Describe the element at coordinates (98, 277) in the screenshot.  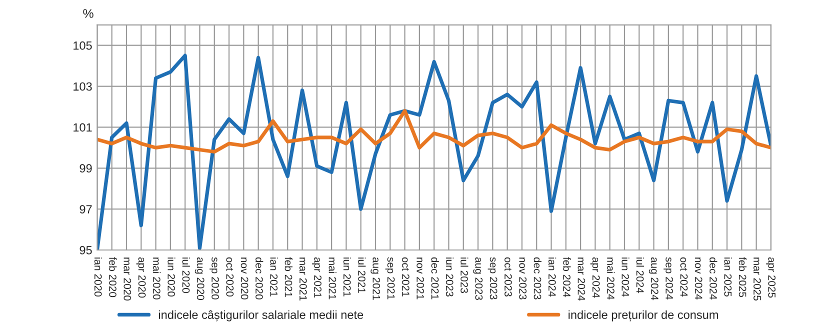
I see `x-tick-label: ian 2020` at that location.